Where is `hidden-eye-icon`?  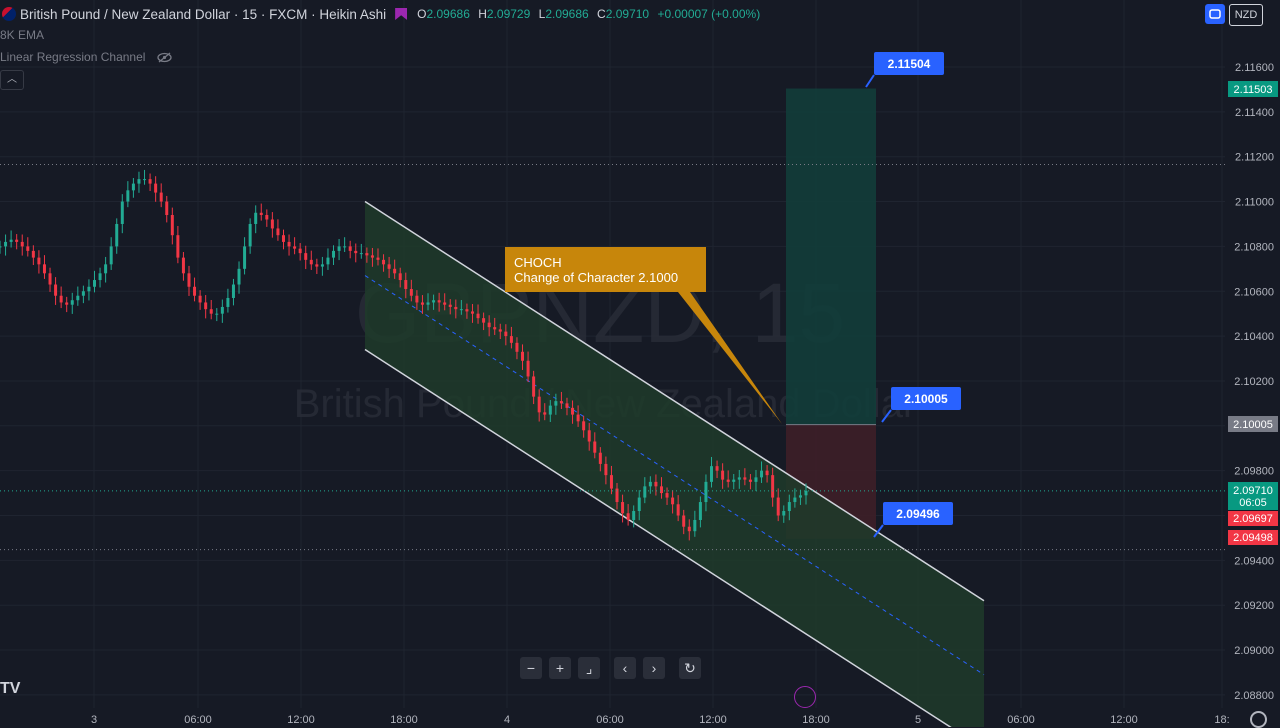 hidden-eye-icon is located at coordinates (164, 57).